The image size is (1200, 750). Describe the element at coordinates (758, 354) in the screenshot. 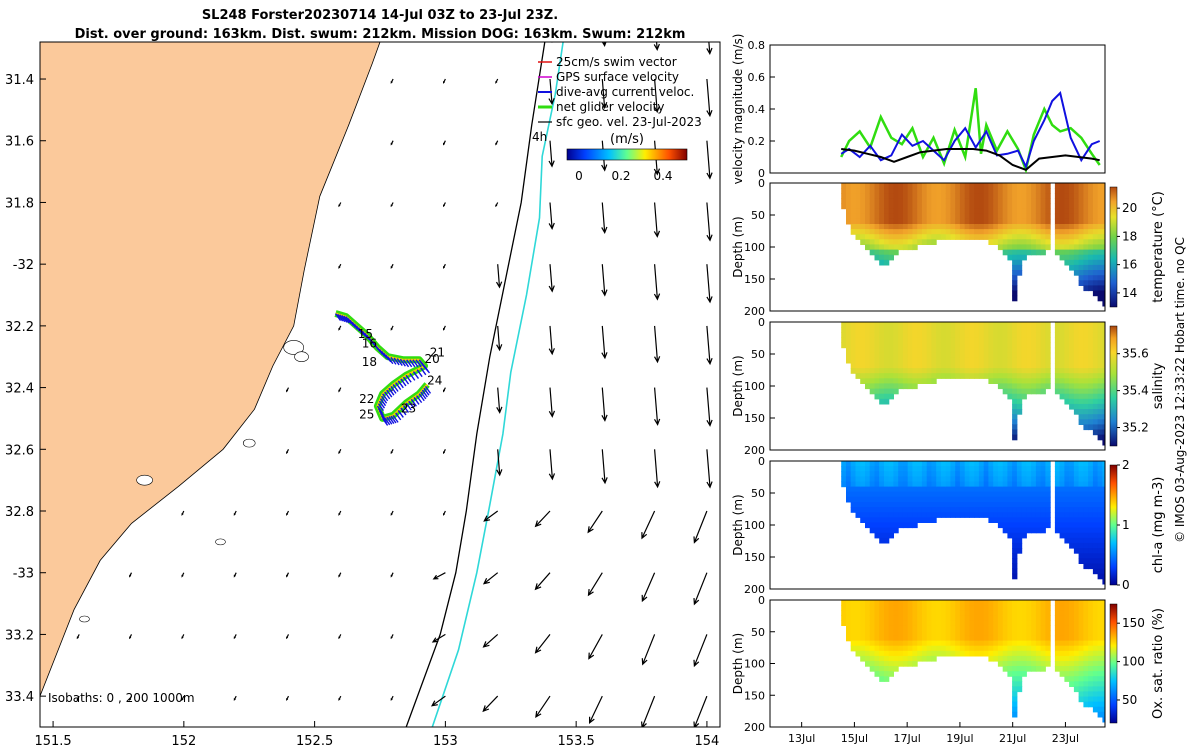

I see `depth-tick-label: 50` at that location.